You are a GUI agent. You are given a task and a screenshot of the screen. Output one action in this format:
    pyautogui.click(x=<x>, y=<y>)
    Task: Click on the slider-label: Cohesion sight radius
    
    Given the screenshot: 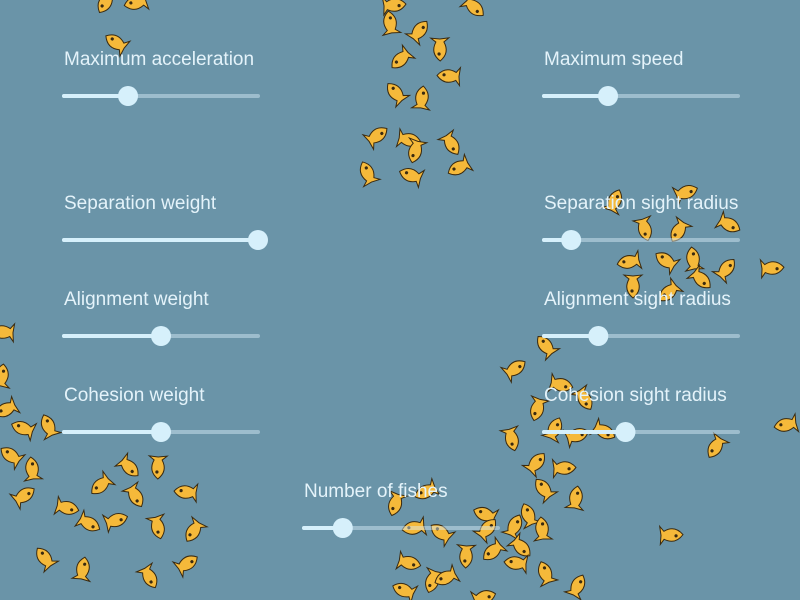 What is the action you would take?
    pyautogui.click(x=635, y=395)
    